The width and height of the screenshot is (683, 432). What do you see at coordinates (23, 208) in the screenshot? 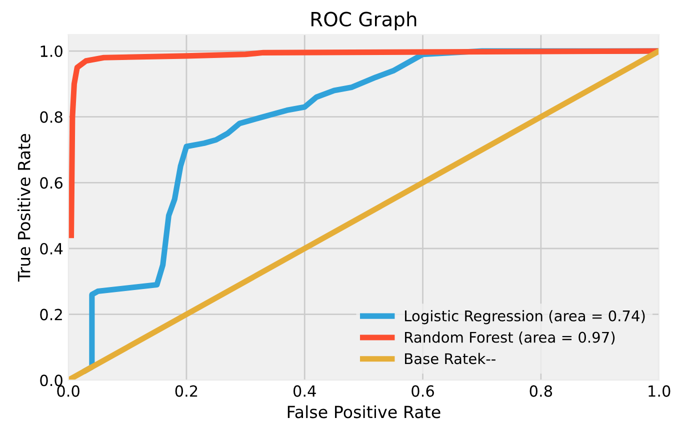
I see `y-axis-title: True Positive Rate` at bounding box center [23, 208].